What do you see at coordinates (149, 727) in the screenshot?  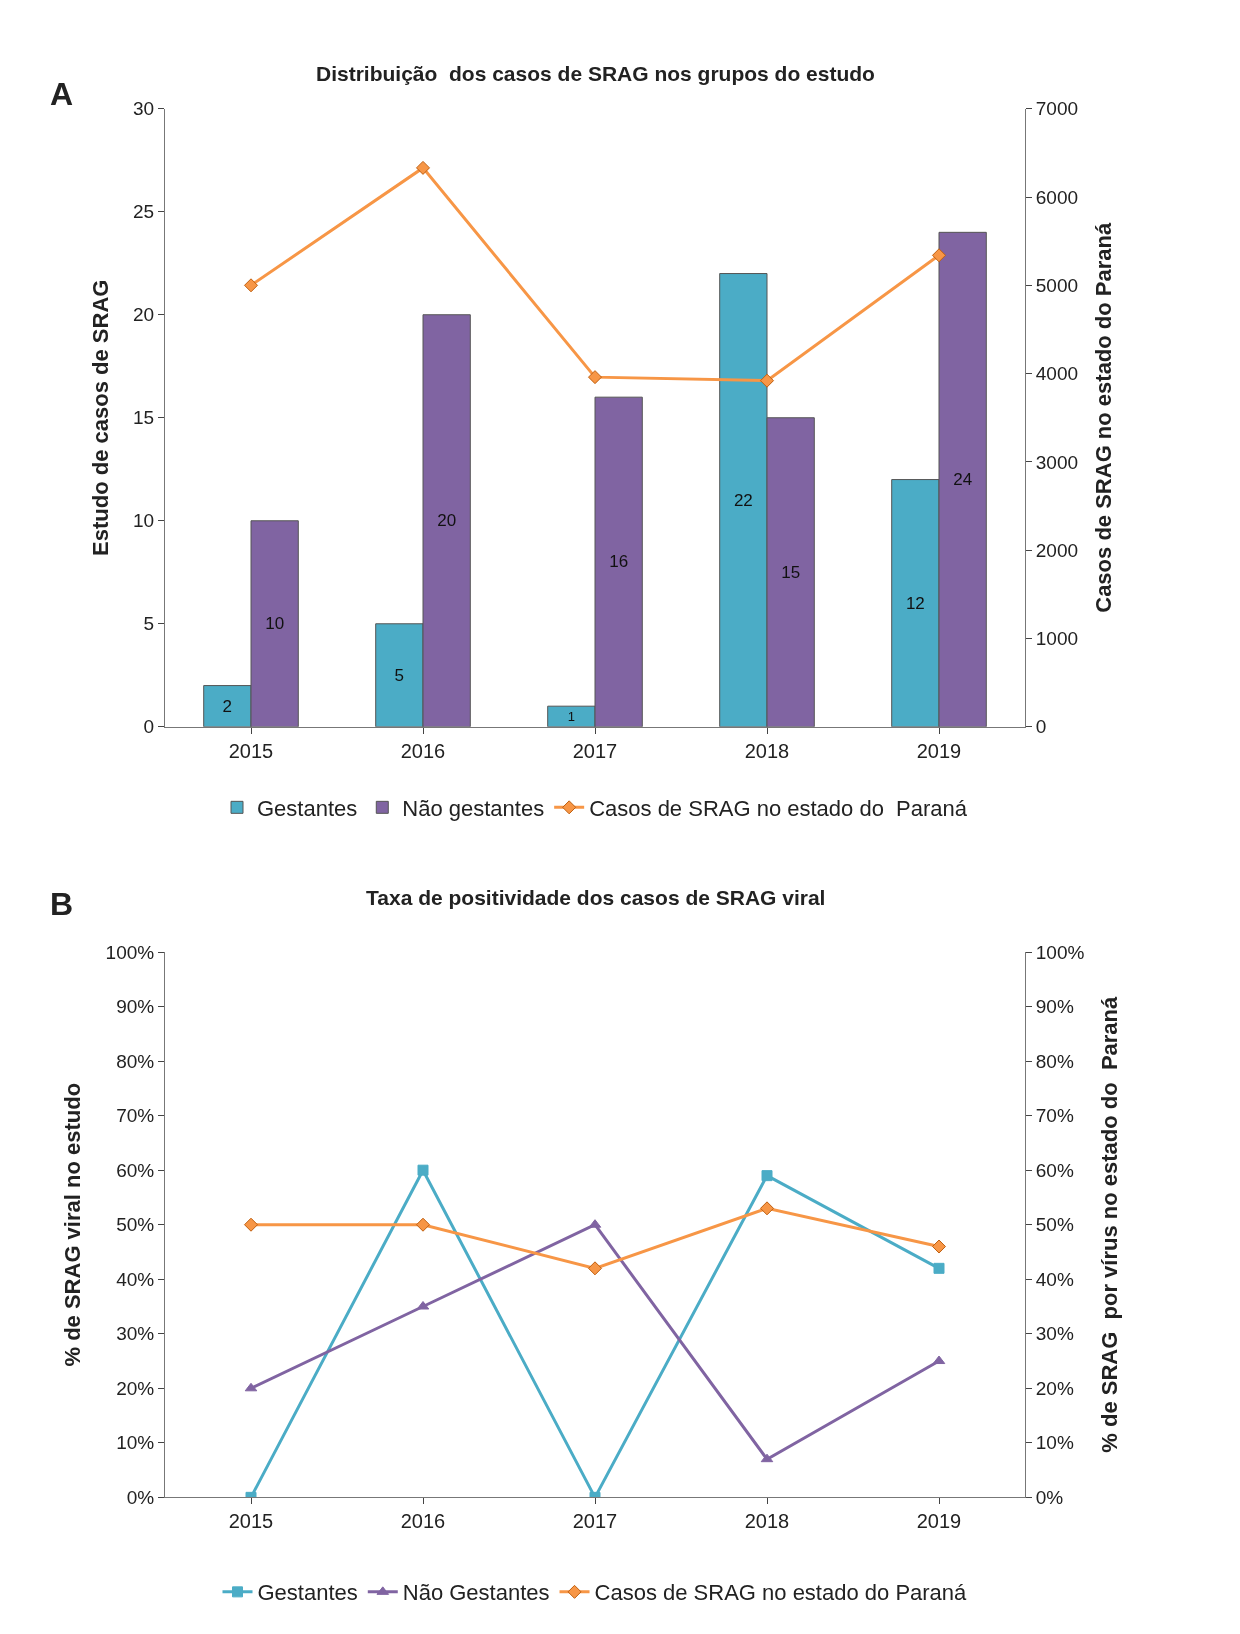 I see `y-tick-label: 0` at bounding box center [149, 727].